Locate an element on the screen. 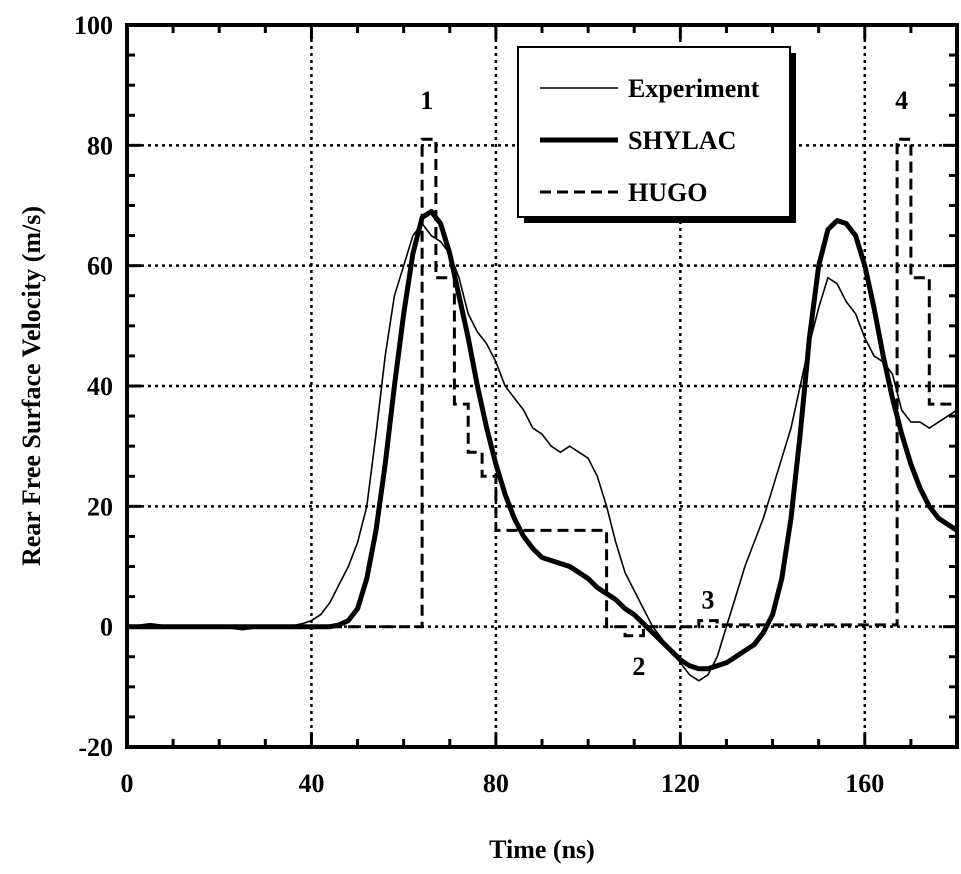  annotation-label: 4 is located at coordinates (901, 100).